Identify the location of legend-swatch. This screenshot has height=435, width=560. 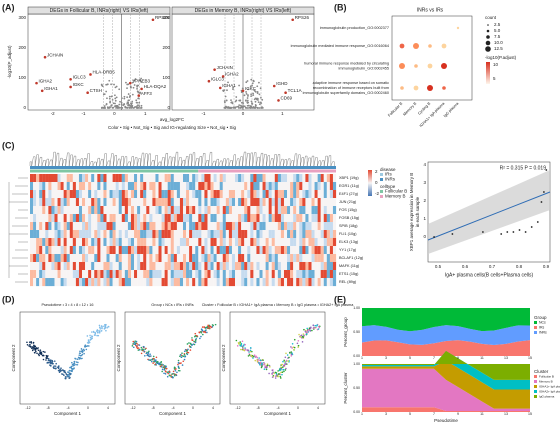
(381, 196).